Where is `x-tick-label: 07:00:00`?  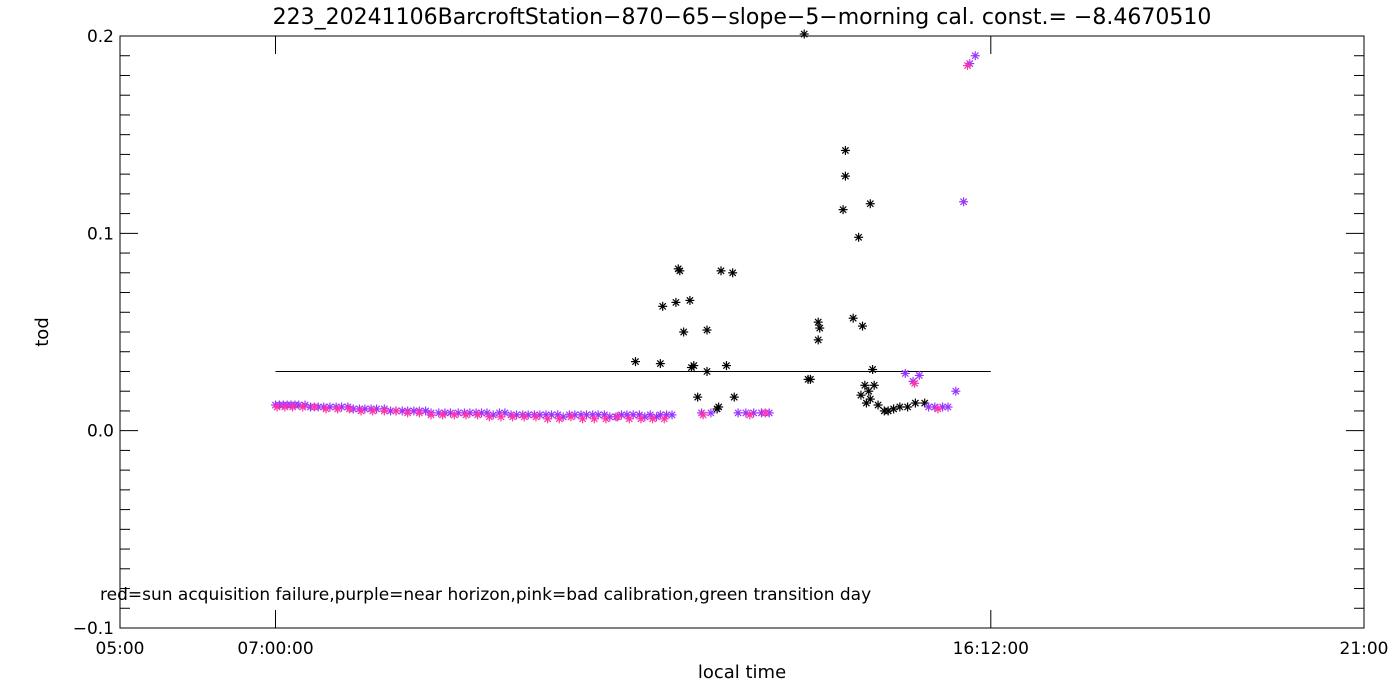 x-tick-label: 07:00:00 is located at coordinates (275, 649).